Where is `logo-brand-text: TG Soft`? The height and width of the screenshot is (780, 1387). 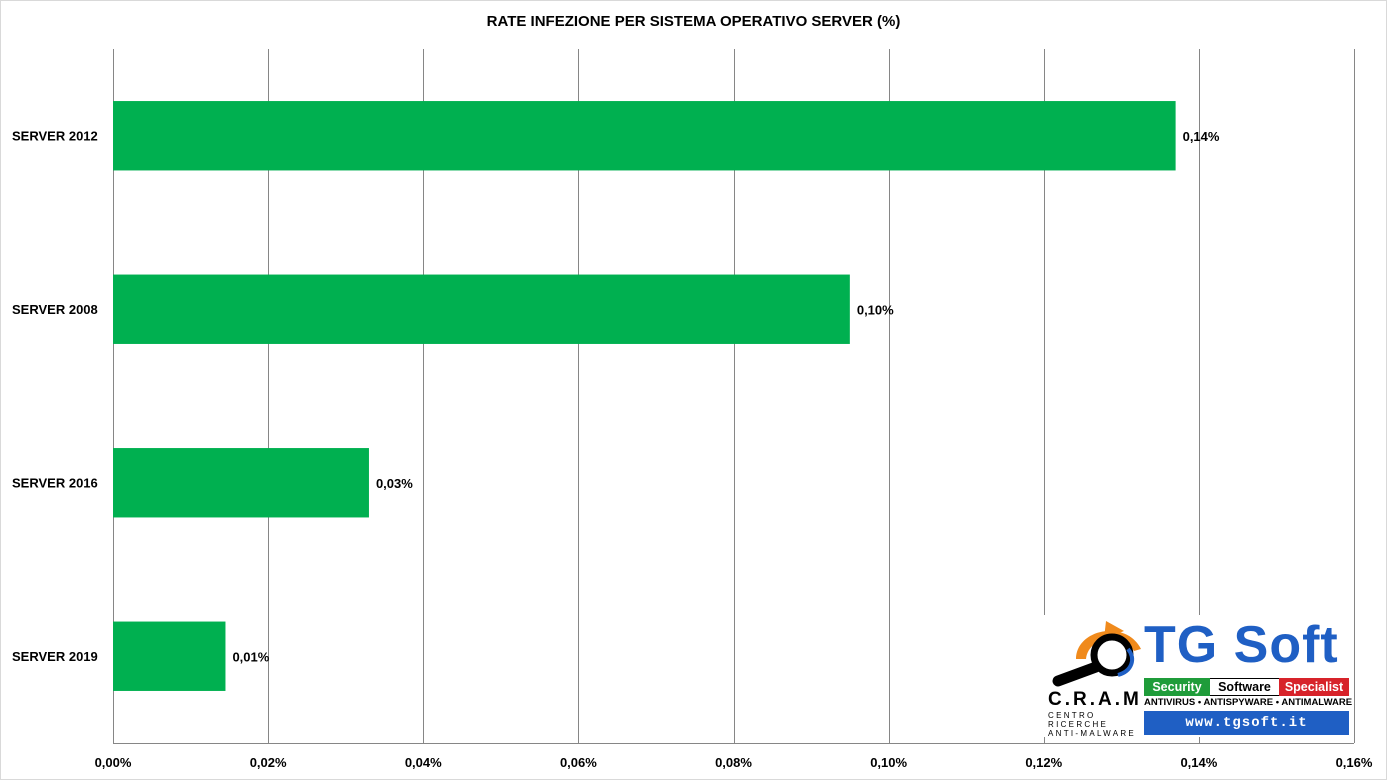 logo-brand-text: TG Soft is located at coordinates (1241, 645).